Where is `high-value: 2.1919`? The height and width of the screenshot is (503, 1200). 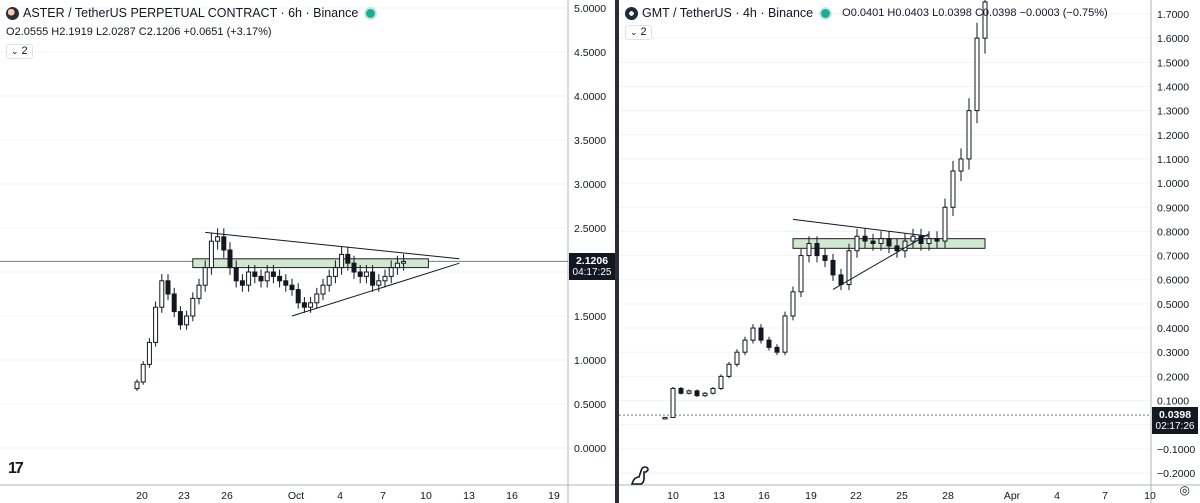
high-value: 2.1919 is located at coordinates (76, 32).